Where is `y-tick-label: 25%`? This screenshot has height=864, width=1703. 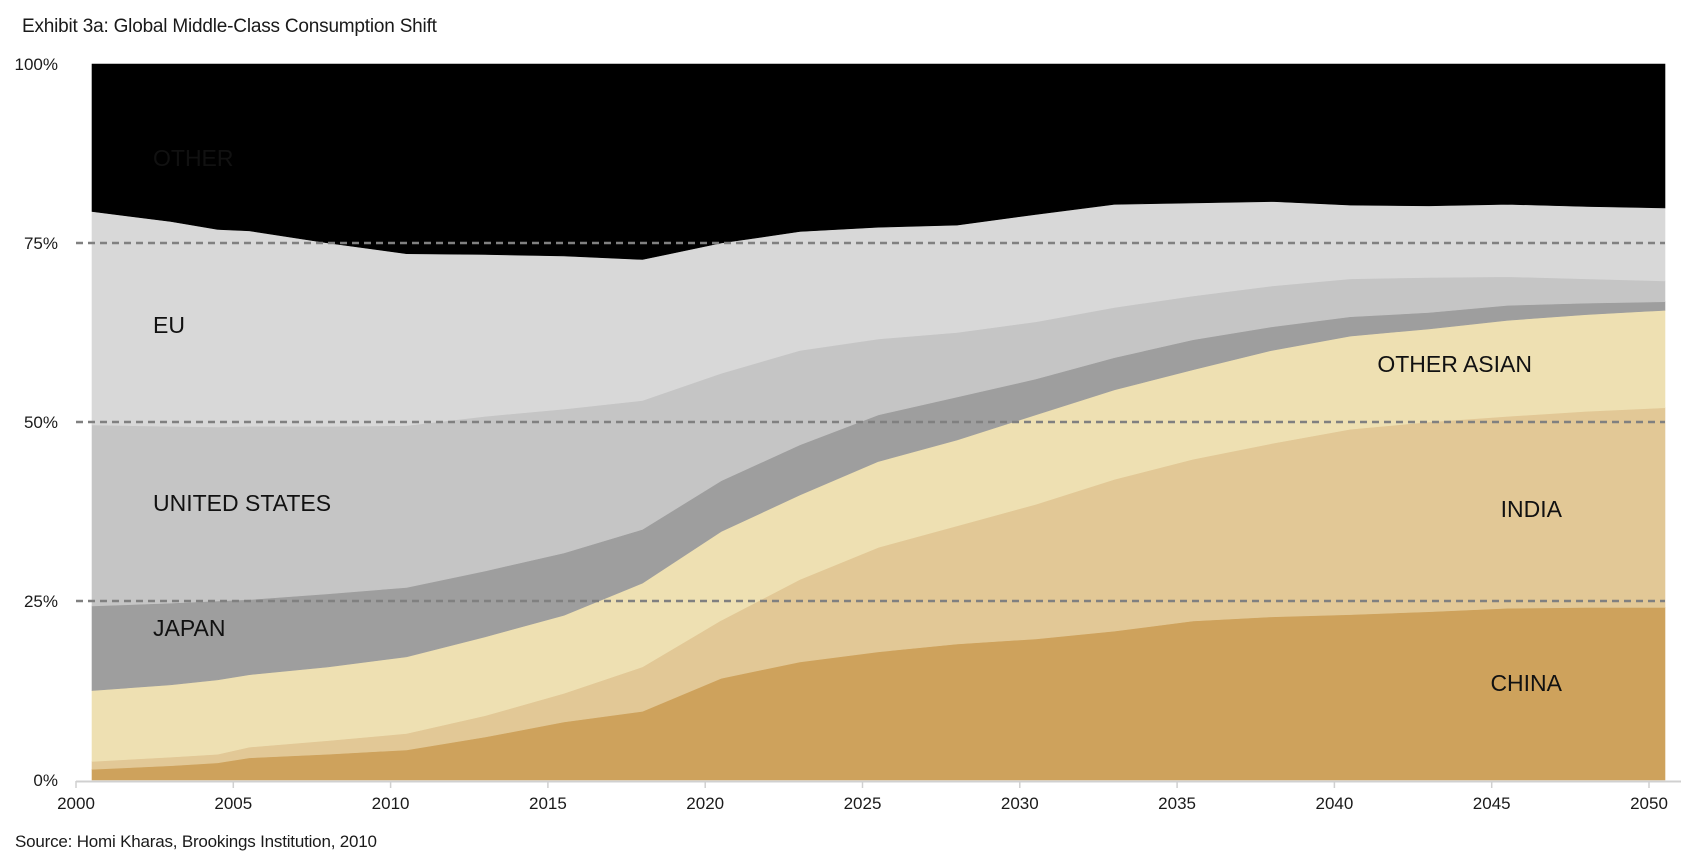
y-tick-label: 25% is located at coordinates (41, 601).